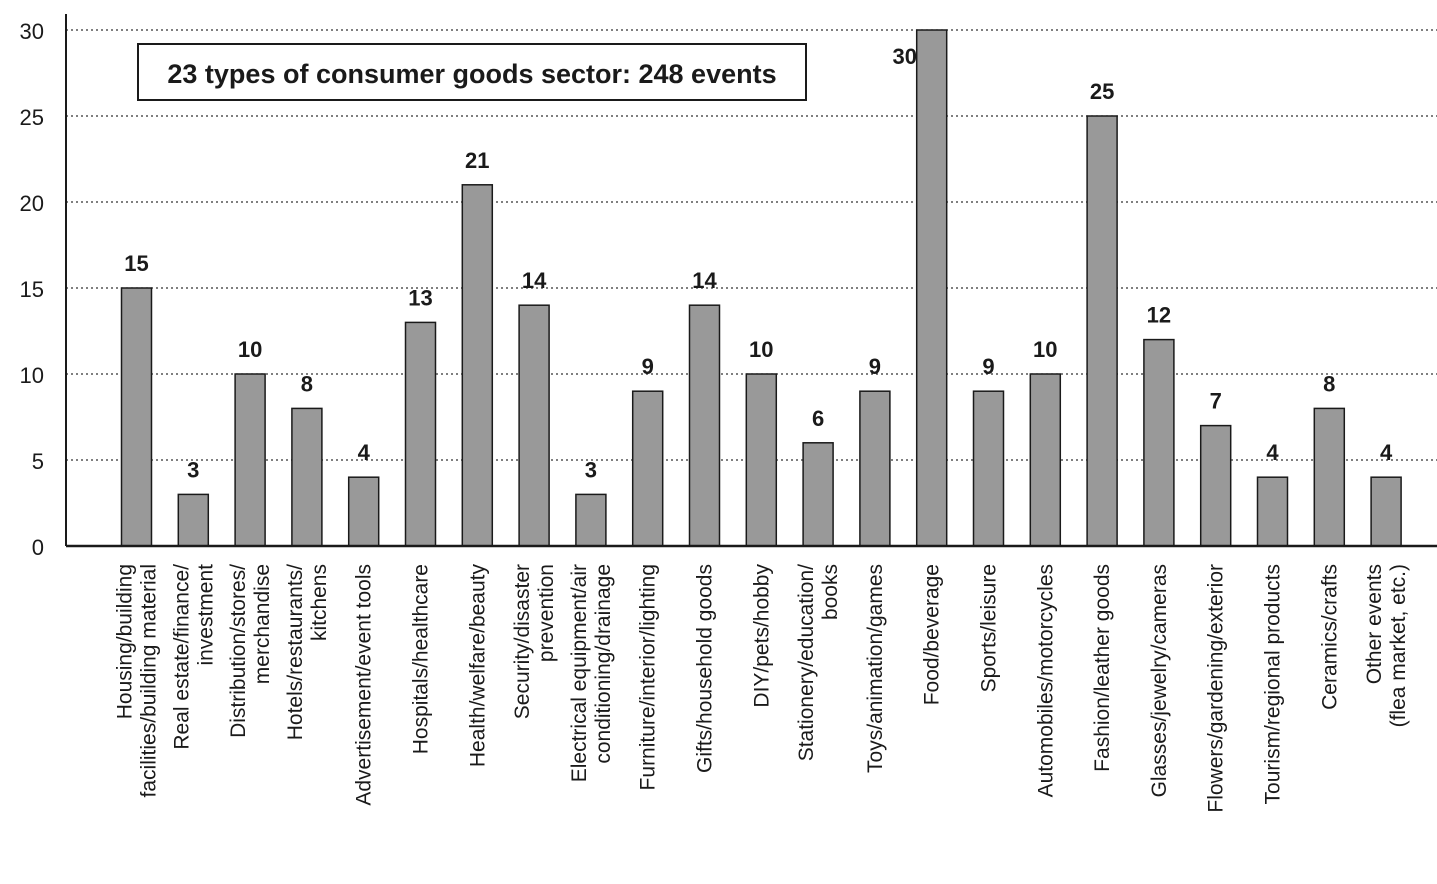 The image size is (1437, 884). I want to click on category-label-line: Sports/leisure, so click(989, 628).